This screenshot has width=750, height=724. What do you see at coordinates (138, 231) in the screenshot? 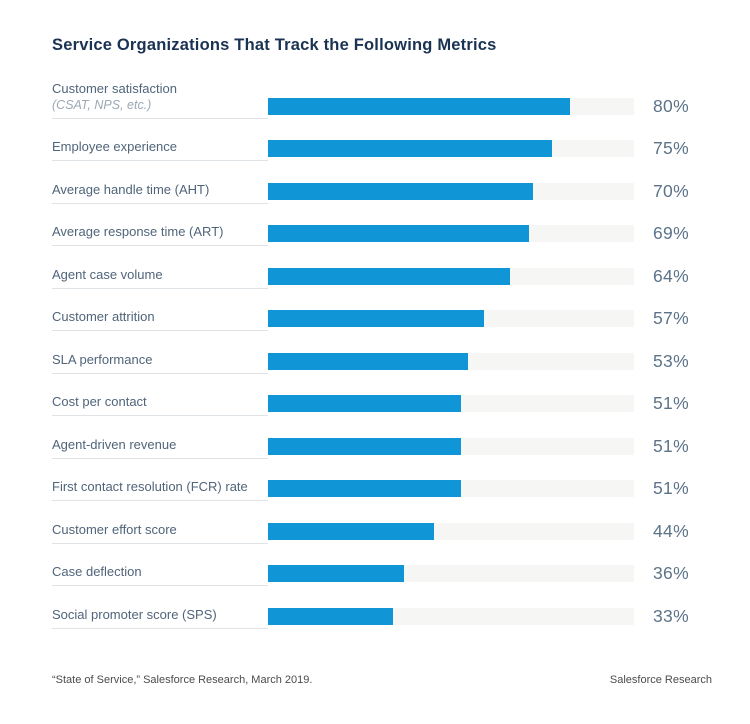
I see `metric-label: Average response time (ART)` at bounding box center [138, 231].